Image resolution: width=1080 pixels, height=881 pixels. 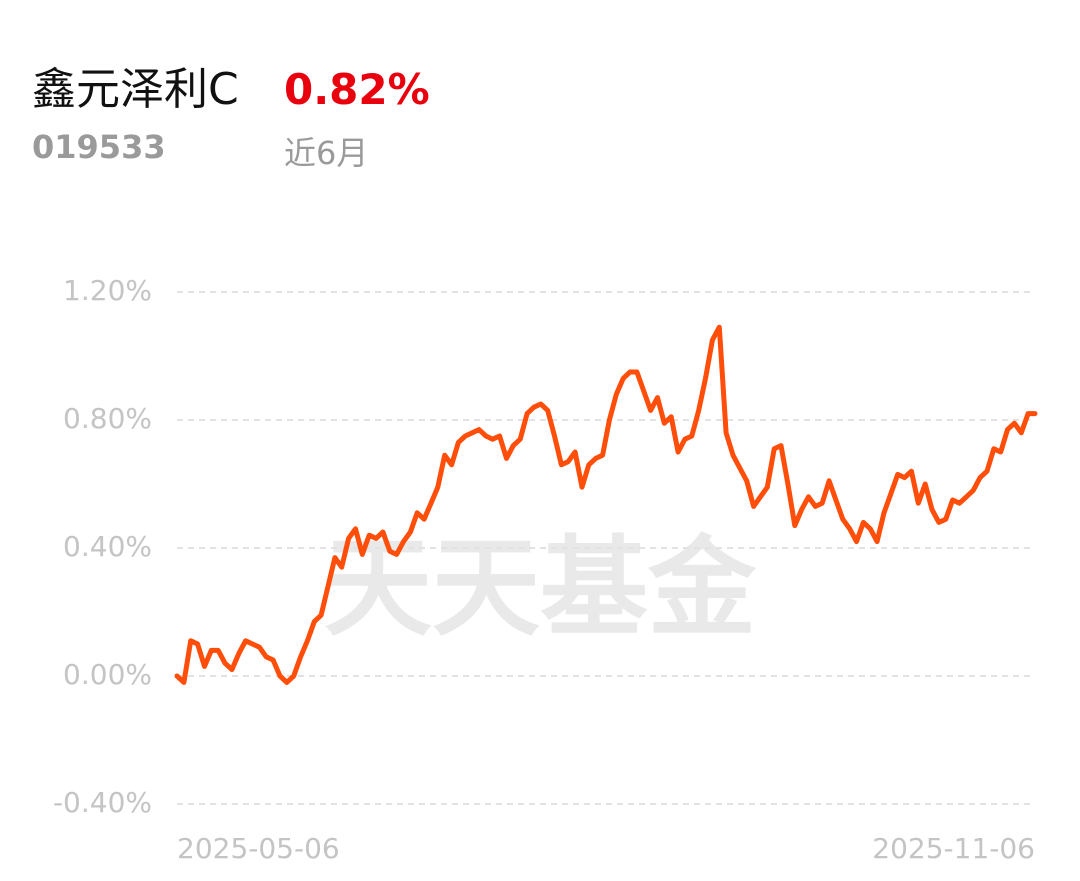 What do you see at coordinates (99, 147) in the screenshot?
I see `fund-code: 019533` at bounding box center [99, 147].